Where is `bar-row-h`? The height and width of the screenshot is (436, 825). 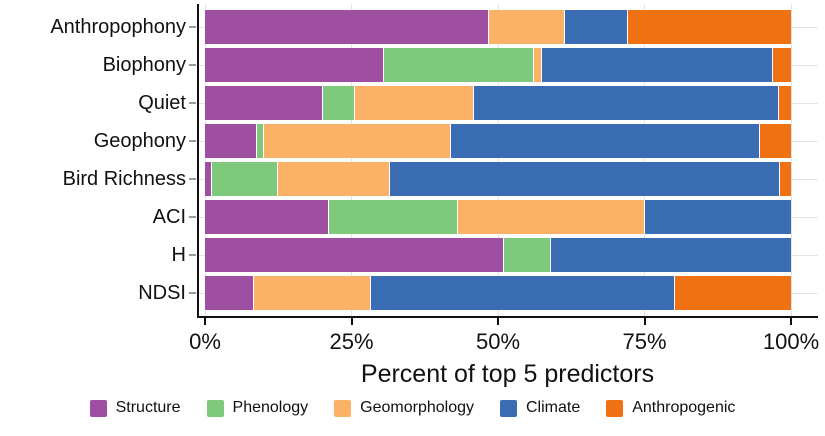
bar-row-h is located at coordinates (498, 255).